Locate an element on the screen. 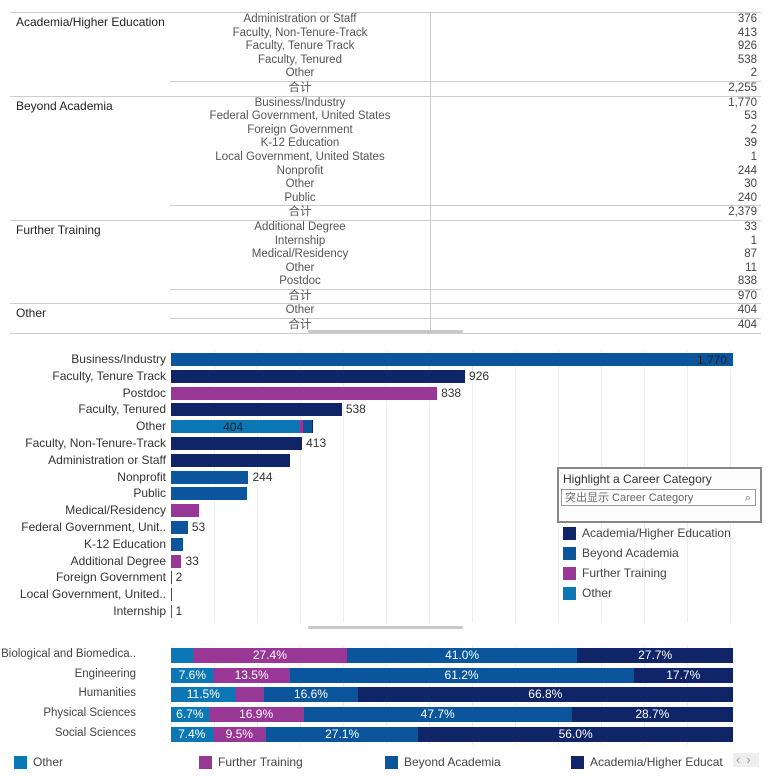 The width and height of the screenshot is (768, 776). group-name: Beyond Academia is located at coordinates (64, 105).